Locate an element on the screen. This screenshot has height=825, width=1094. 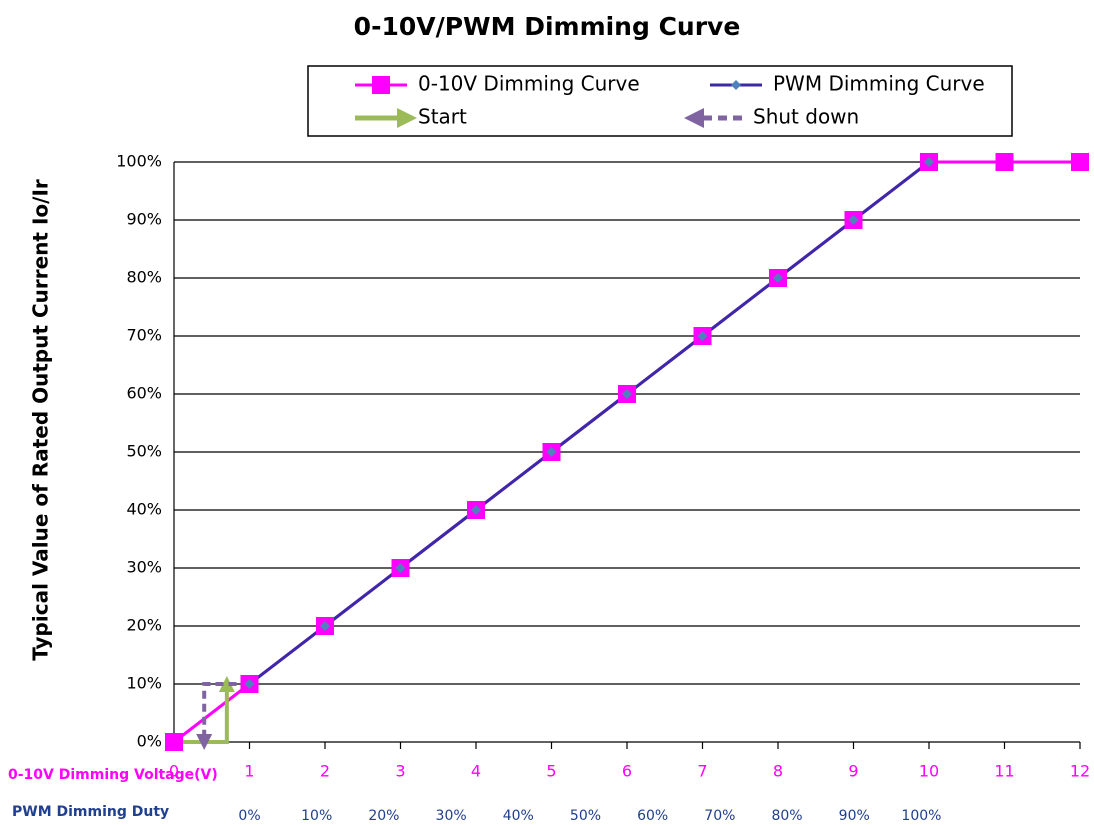
x-tick-label: 7 is located at coordinates (702, 771).